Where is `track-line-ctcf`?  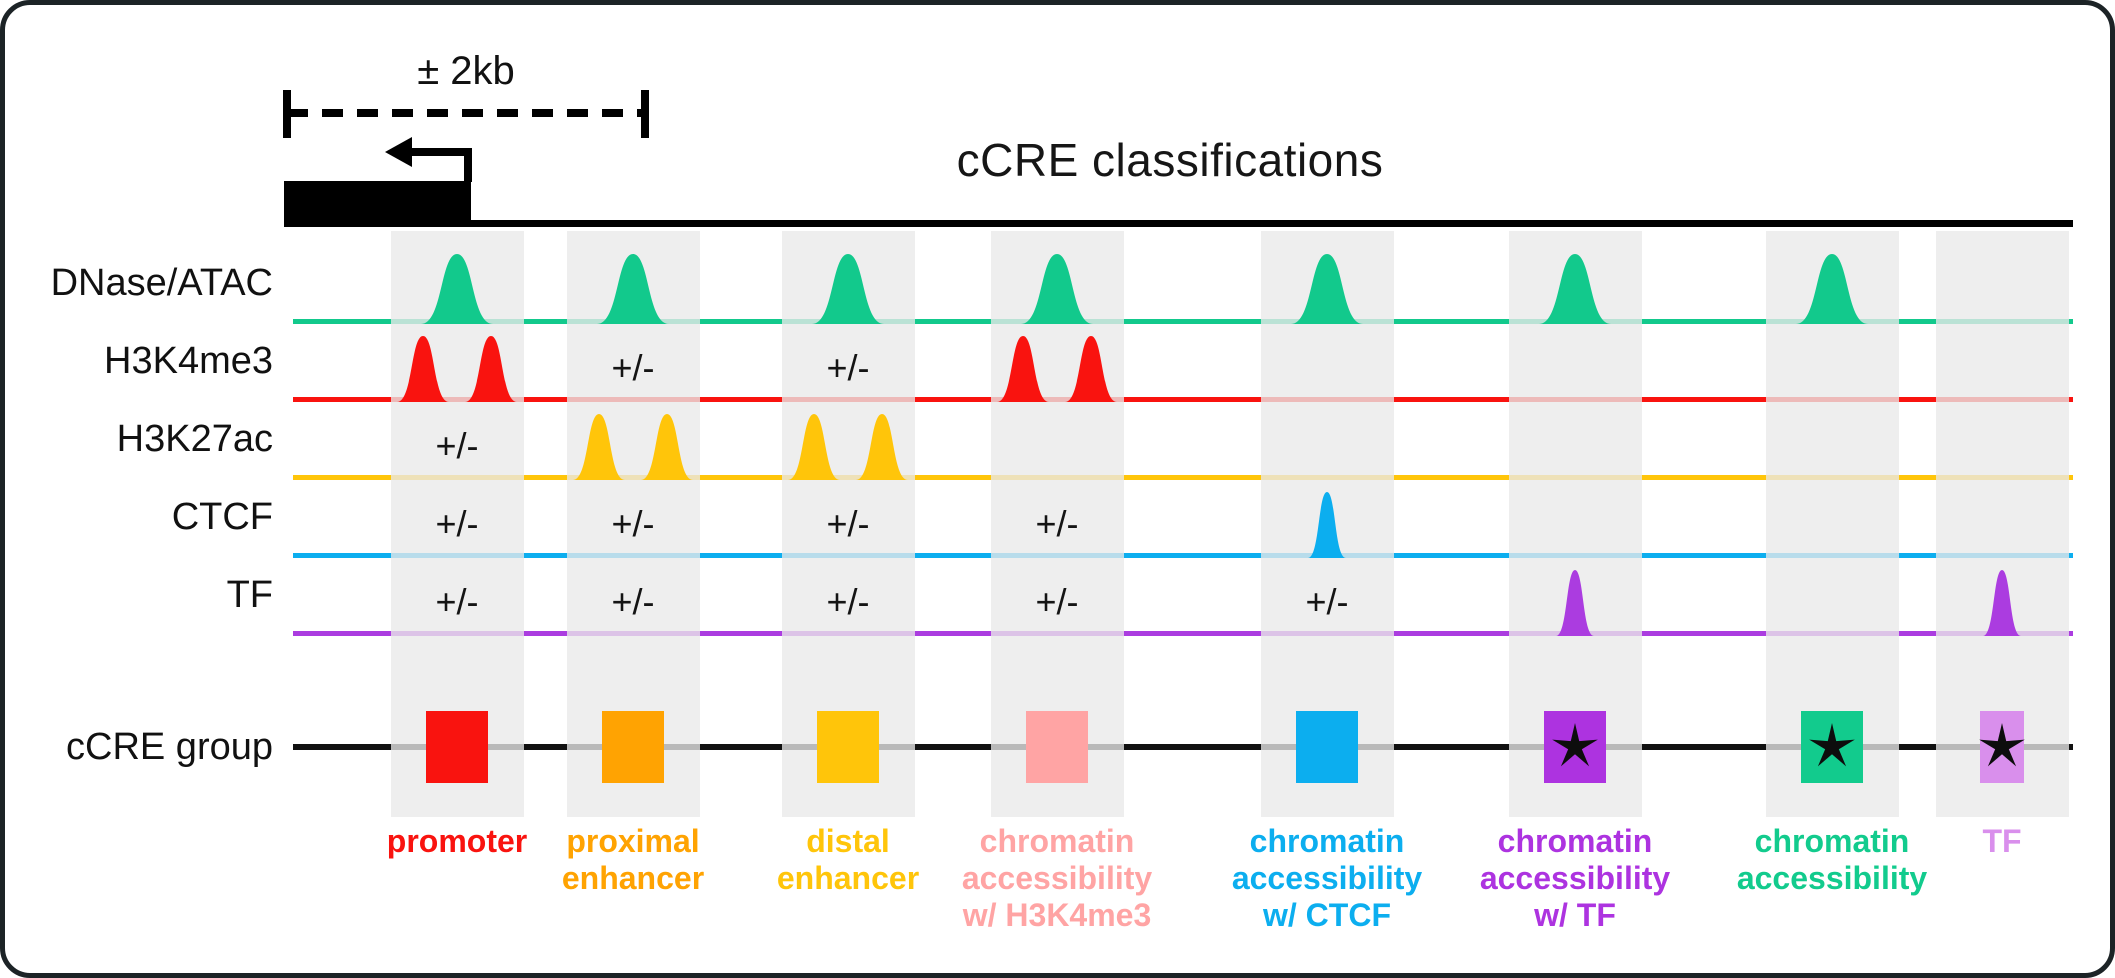 track-line-ctcf is located at coordinates (1183, 555).